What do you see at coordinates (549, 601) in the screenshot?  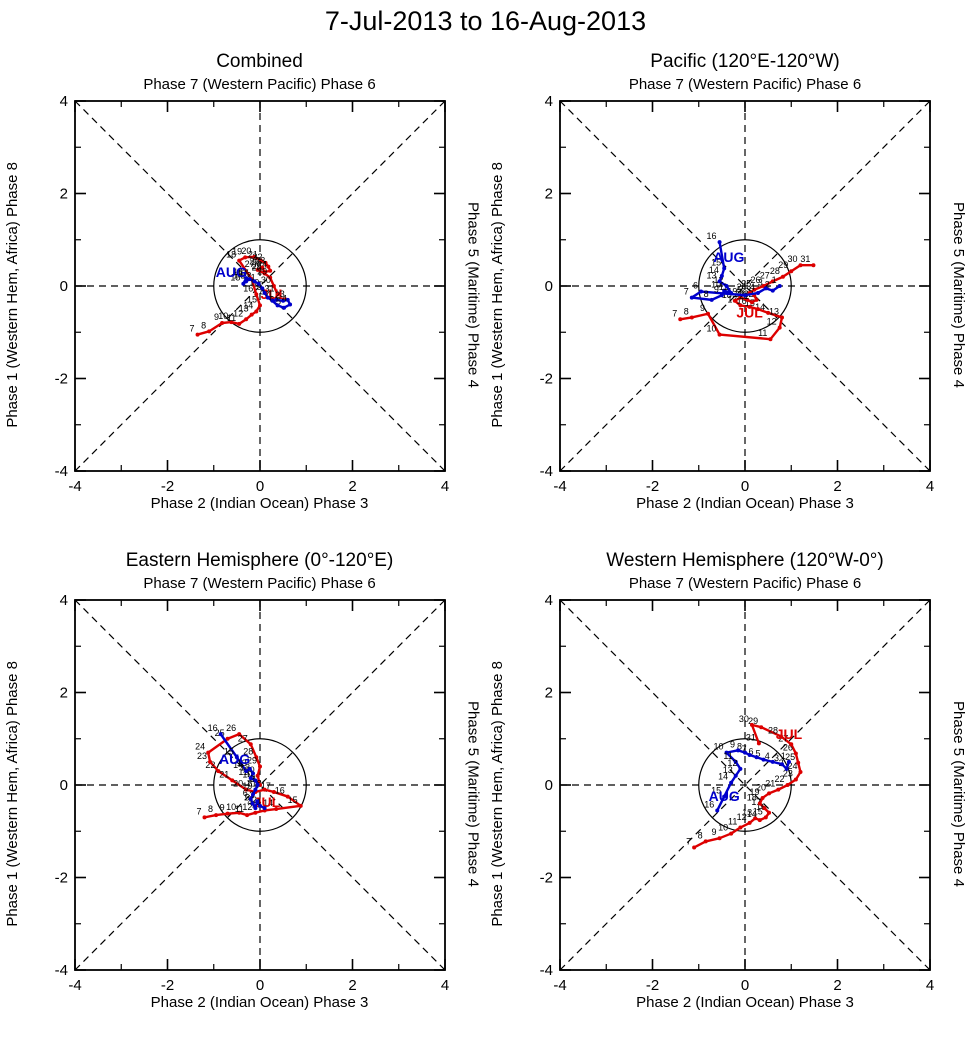 I see `tick-label-y: 4` at bounding box center [549, 601].